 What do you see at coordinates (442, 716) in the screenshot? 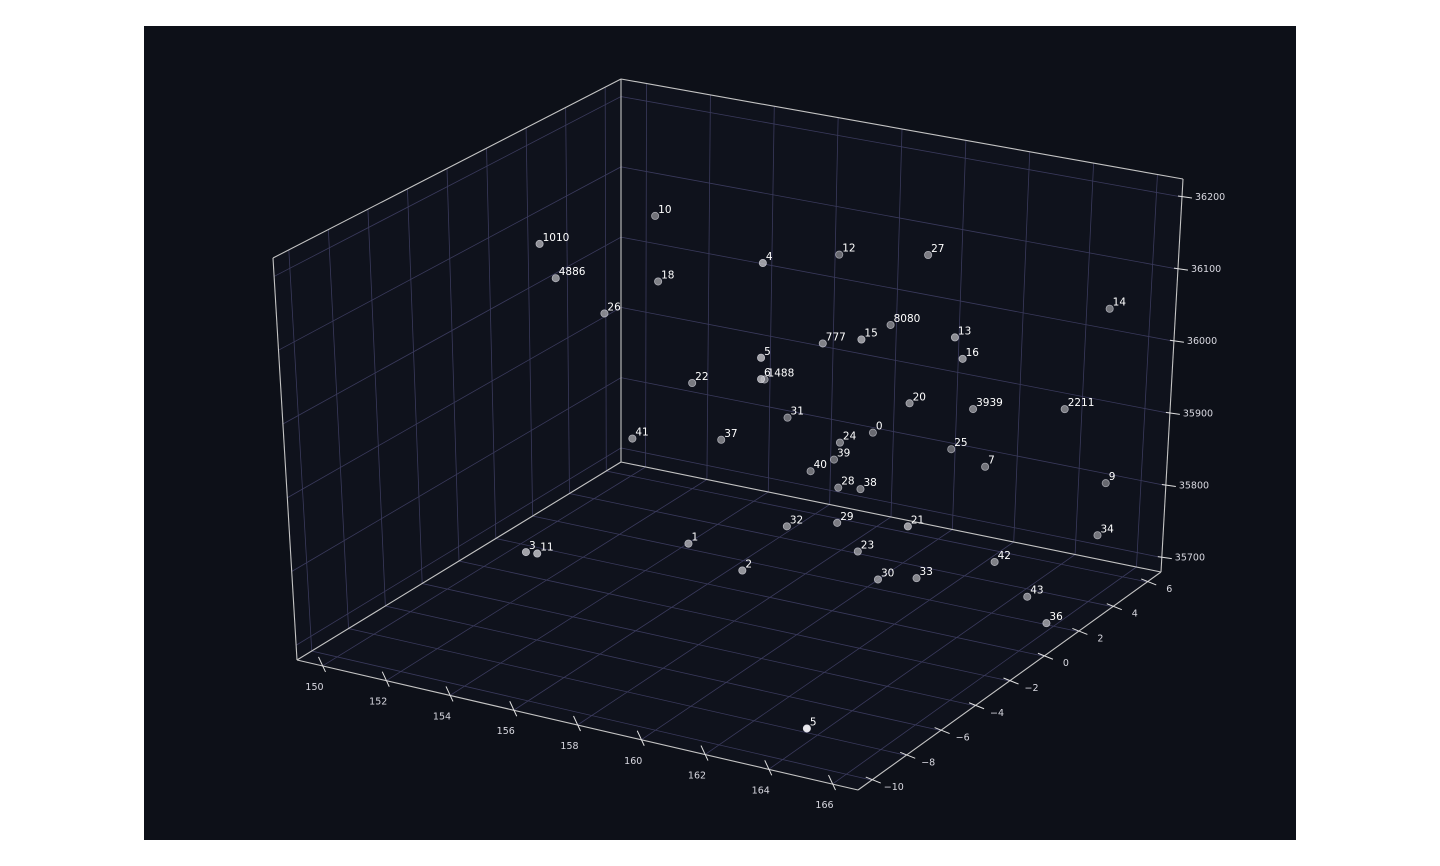
I see `x-tick-label: 154` at bounding box center [442, 716].